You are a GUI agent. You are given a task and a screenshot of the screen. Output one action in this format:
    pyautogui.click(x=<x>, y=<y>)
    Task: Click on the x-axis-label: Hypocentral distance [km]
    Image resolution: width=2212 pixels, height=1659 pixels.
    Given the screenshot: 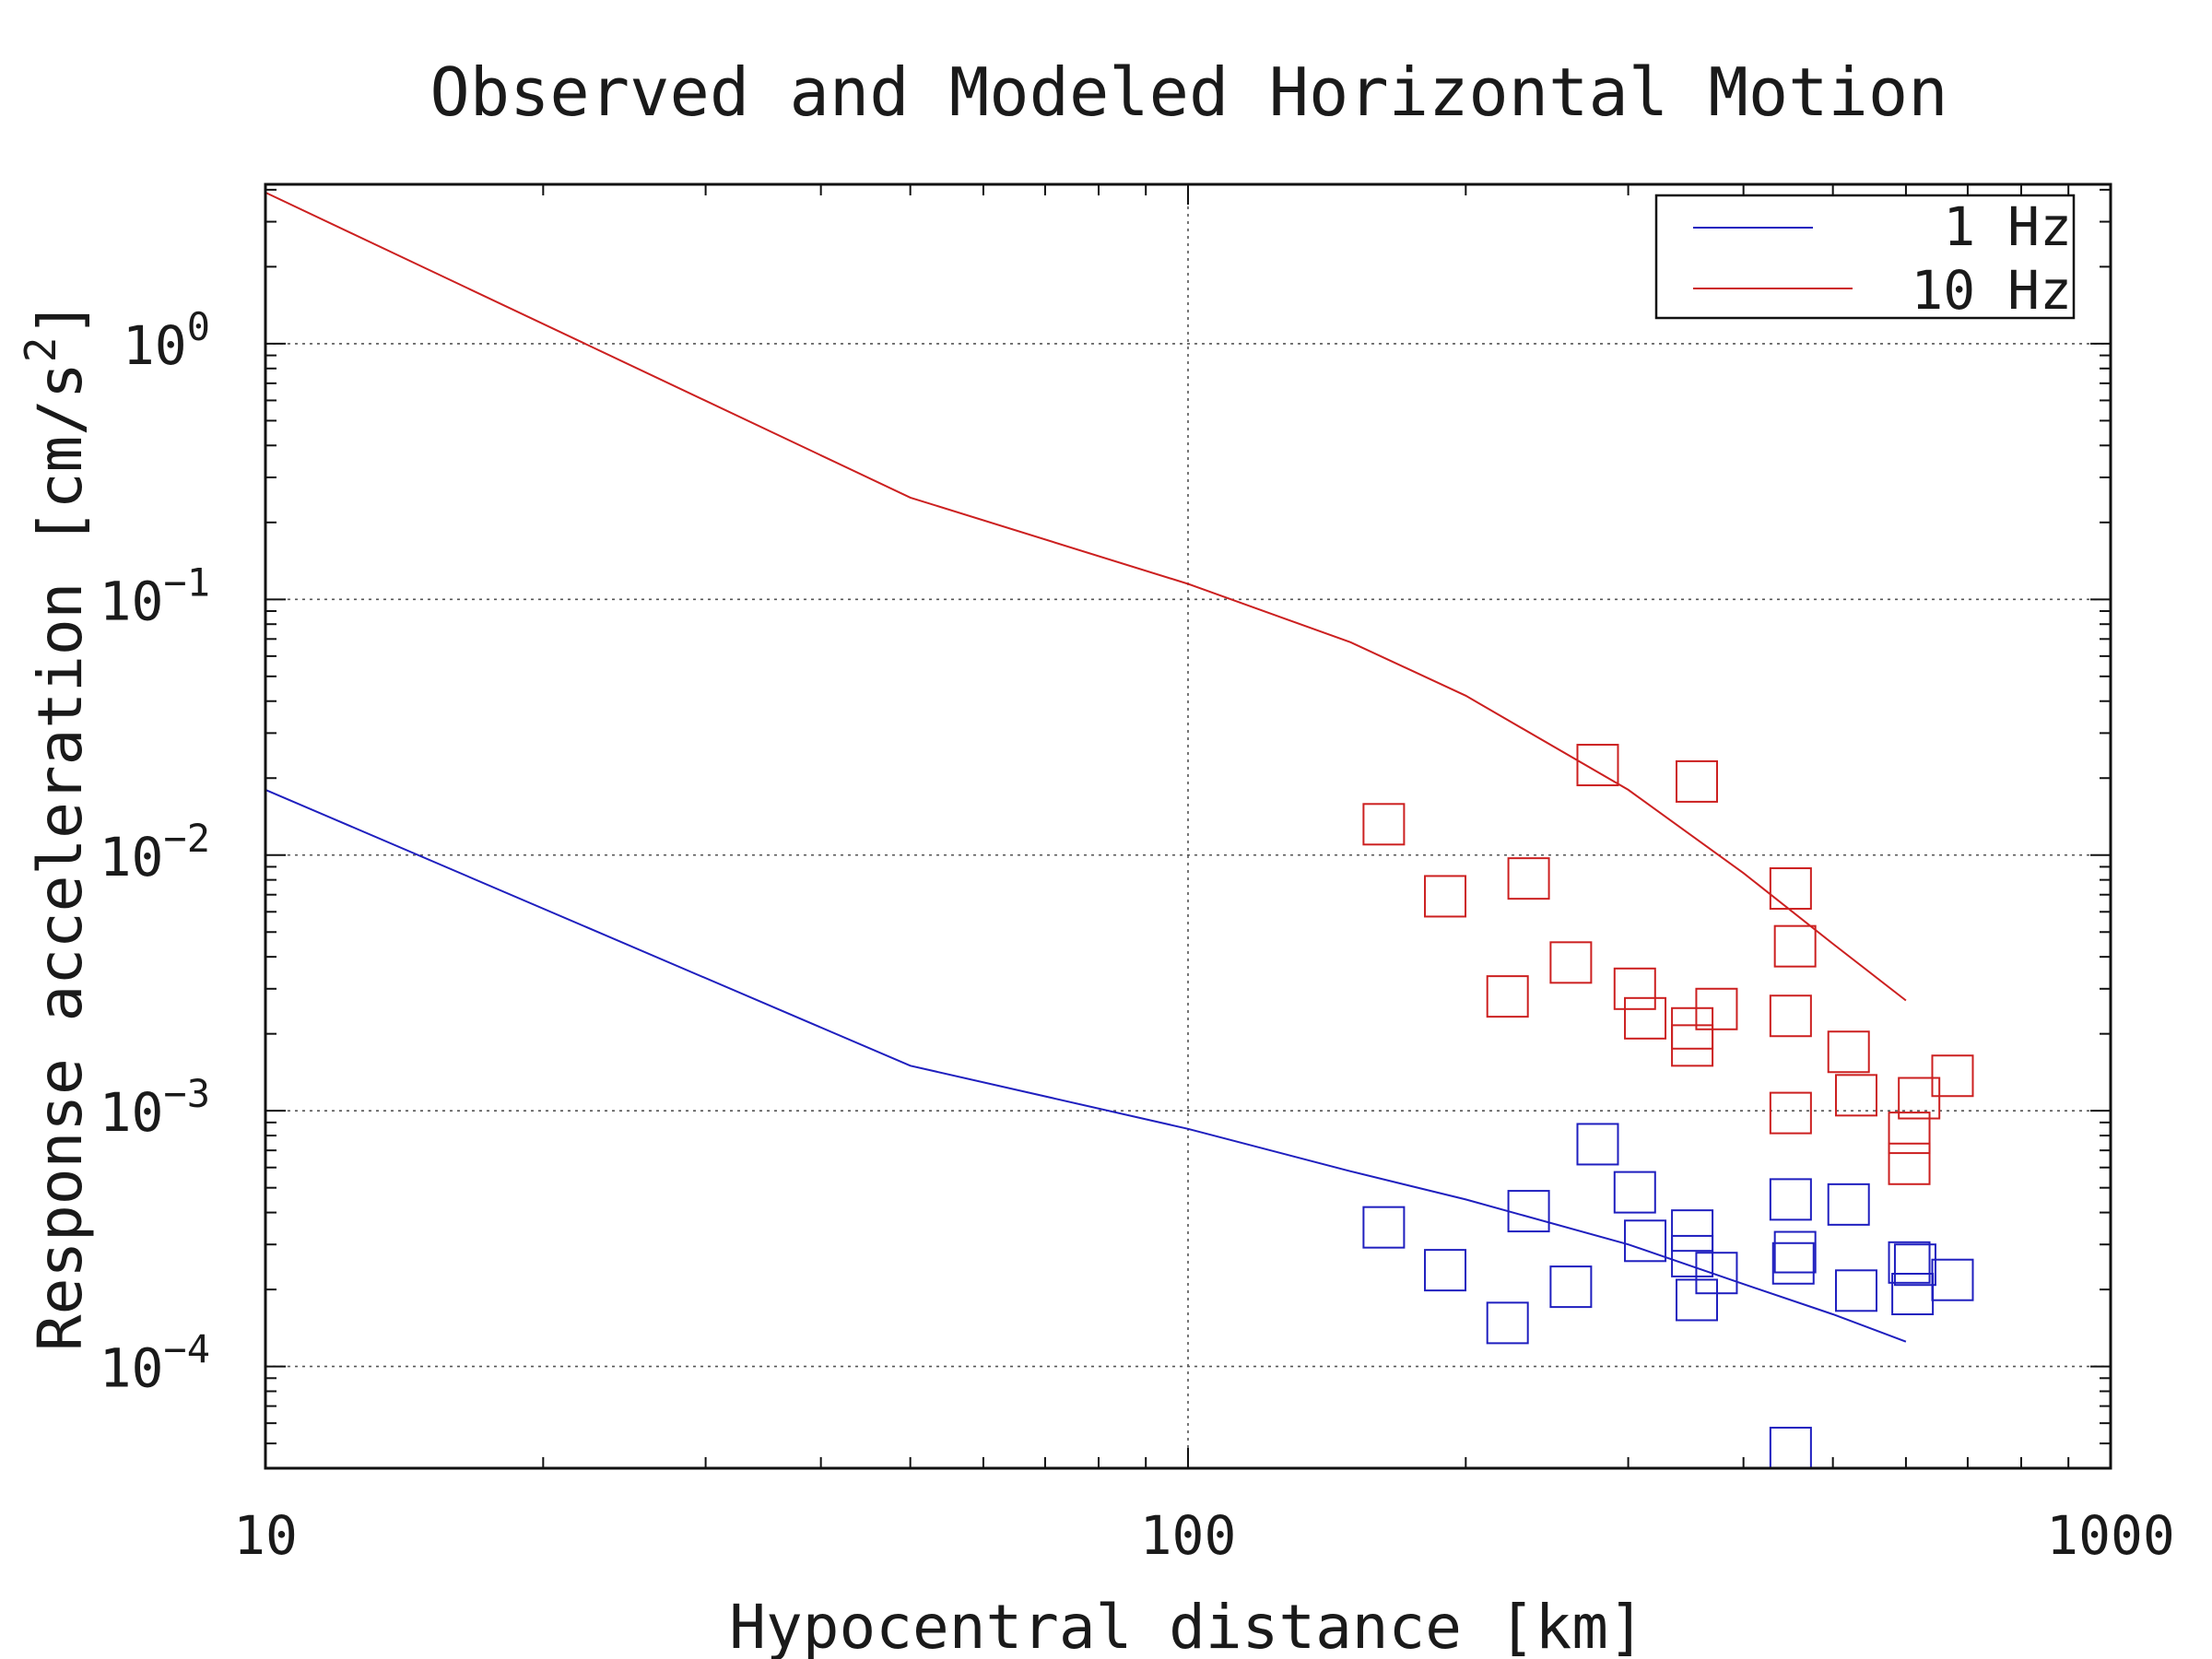 What is the action you would take?
    pyautogui.click(x=1186, y=1625)
    